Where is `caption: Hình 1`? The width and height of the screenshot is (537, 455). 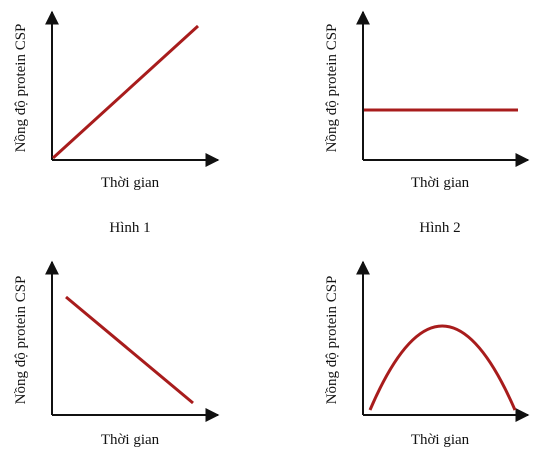 caption: Hình 1 is located at coordinates (129, 228).